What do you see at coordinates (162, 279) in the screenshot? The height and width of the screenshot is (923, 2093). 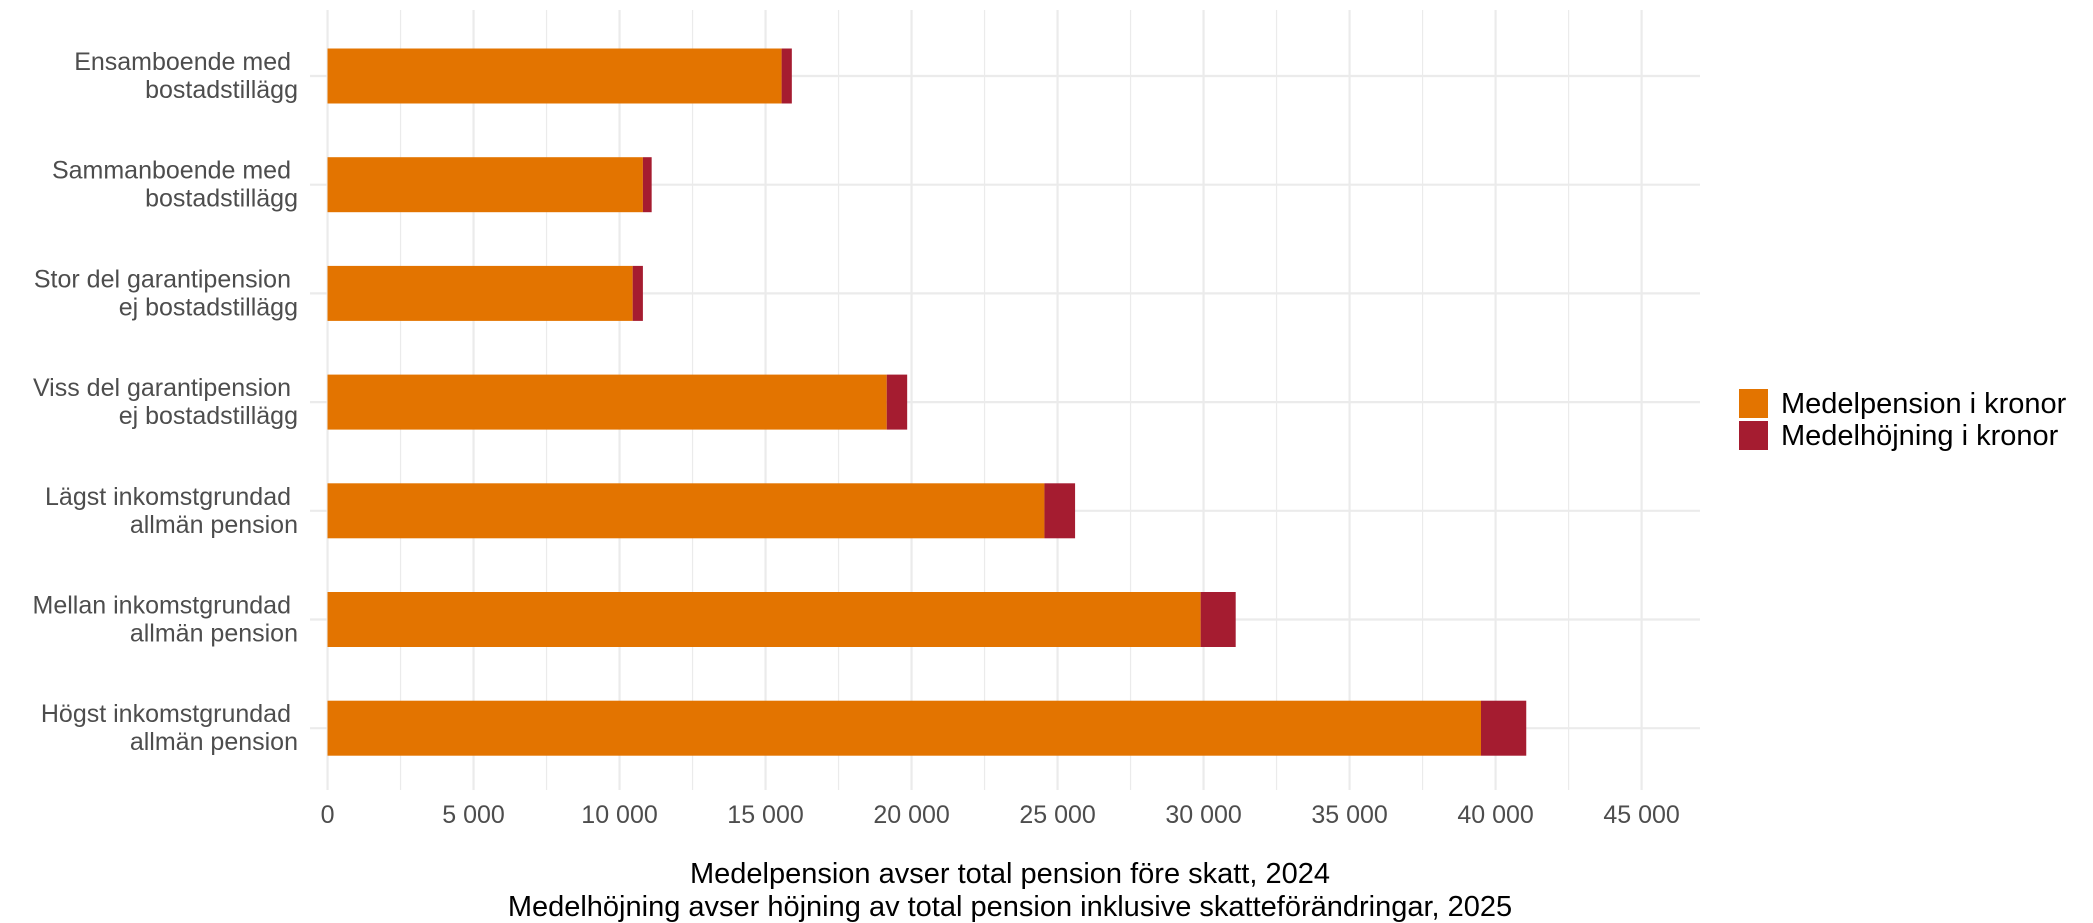 I see `category-label-line-1: Stor del garantipension` at bounding box center [162, 279].